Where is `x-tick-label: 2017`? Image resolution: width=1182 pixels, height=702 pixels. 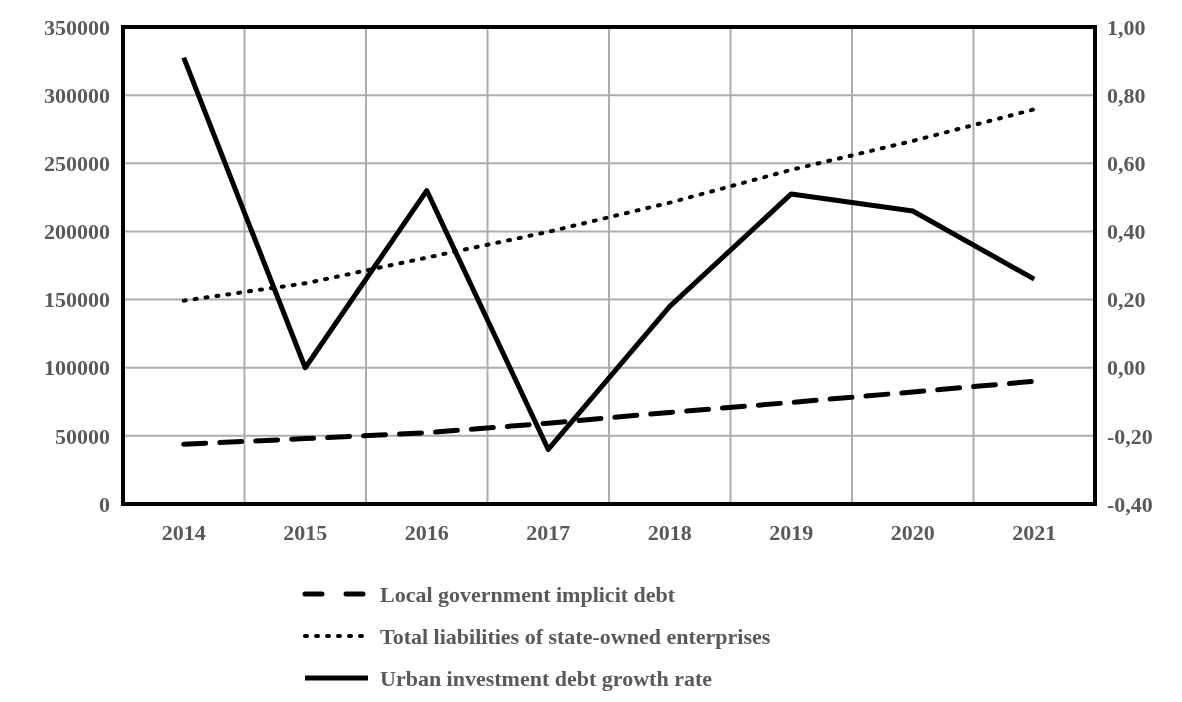
x-tick-label: 2017 is located at coordinates (548, 532).